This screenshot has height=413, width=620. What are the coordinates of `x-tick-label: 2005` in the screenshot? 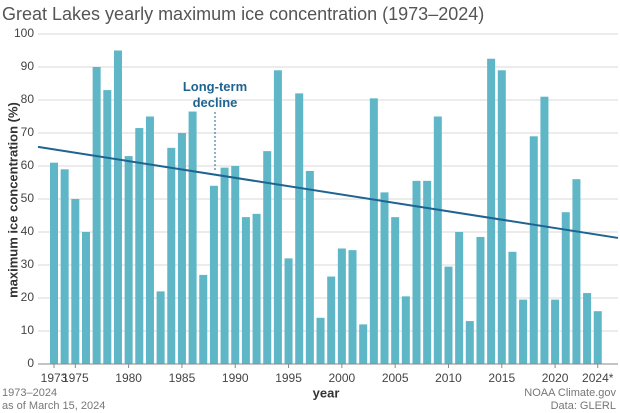 It's located at (395, 378).